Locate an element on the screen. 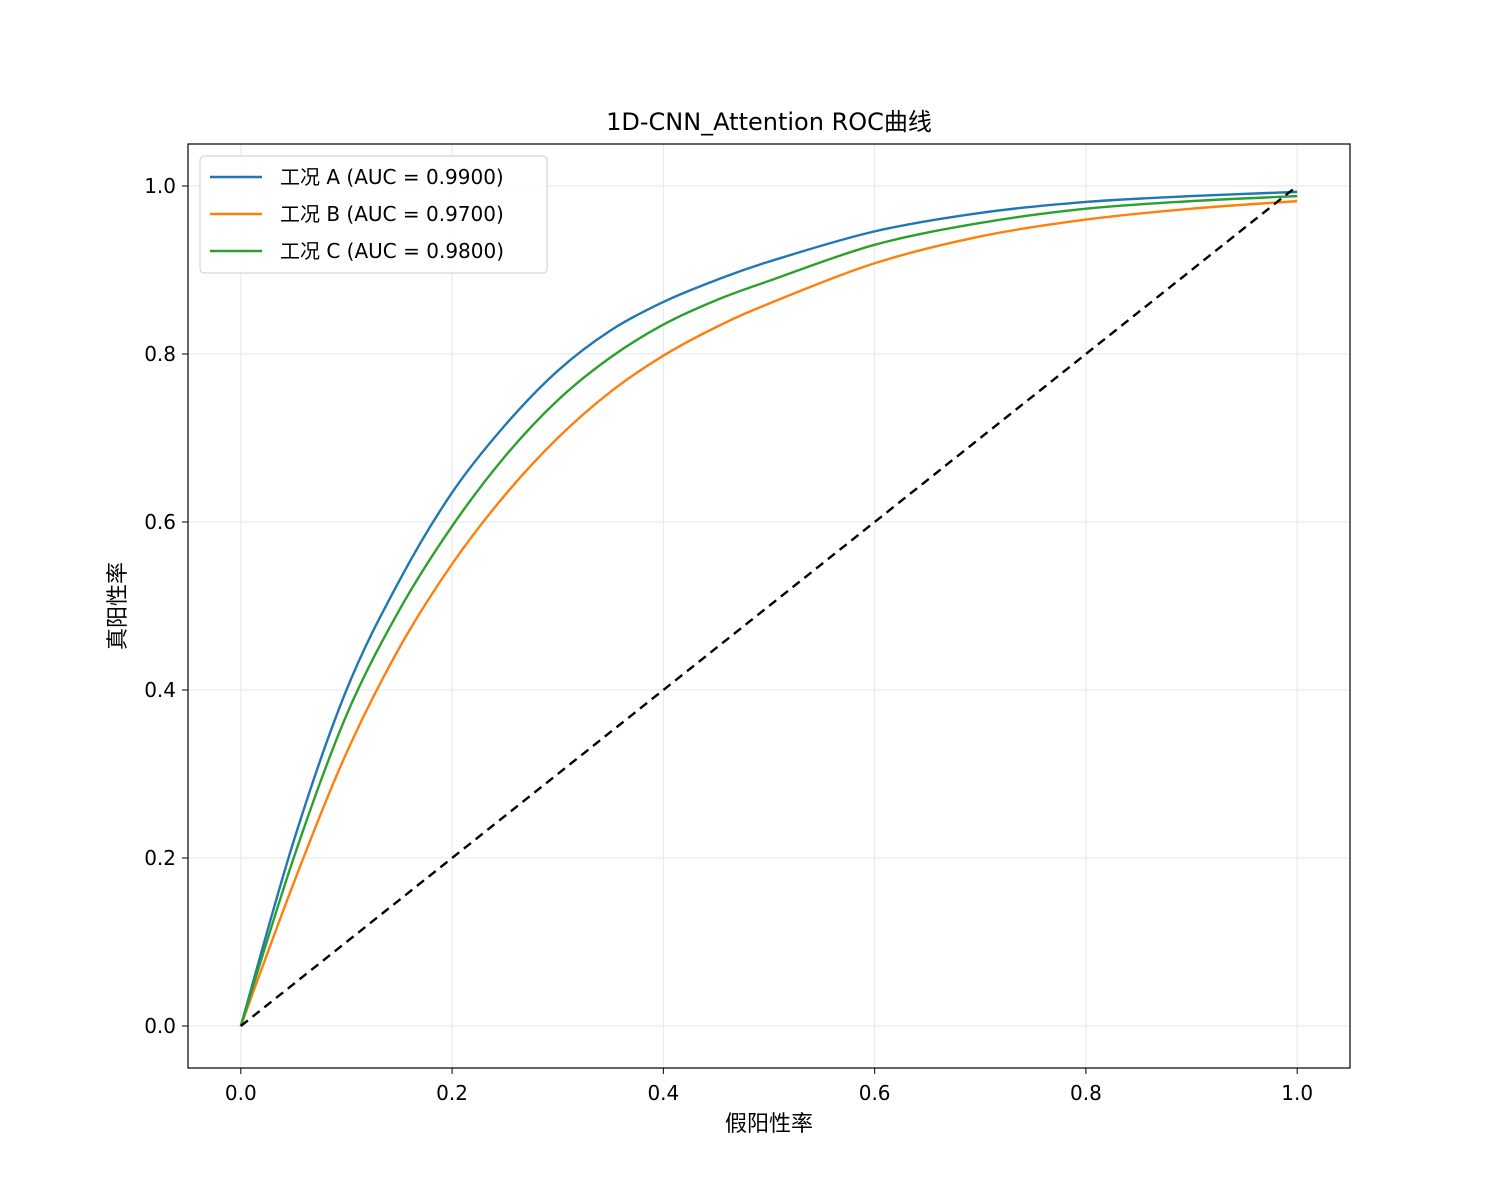 This screenshot has width=1500, height=1200. legend-entry: 工况 A (AUC = 0.9900) is located at coordinates (392, 177).